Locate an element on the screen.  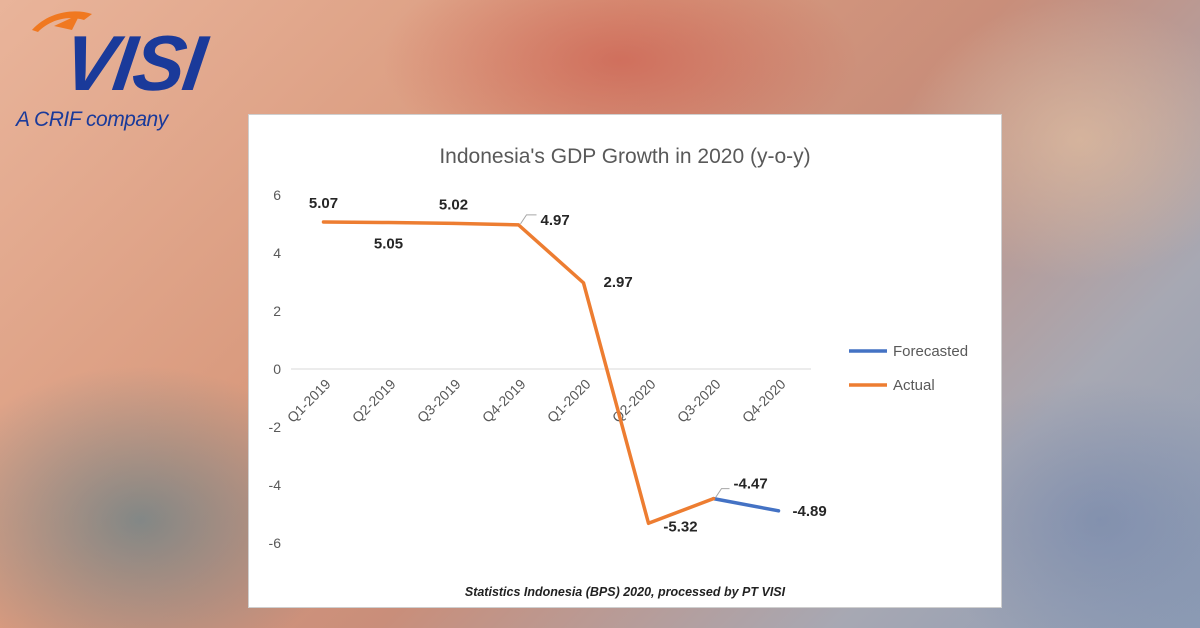
actual-data-label: 5.02 is located at coordinates (453, 204).